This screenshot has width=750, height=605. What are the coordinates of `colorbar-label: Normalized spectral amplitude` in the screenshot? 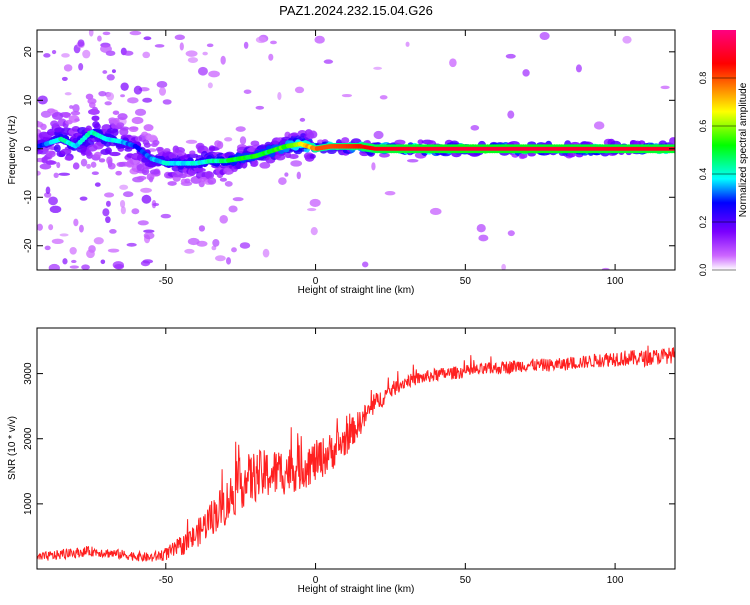 It's located at (743, 149).